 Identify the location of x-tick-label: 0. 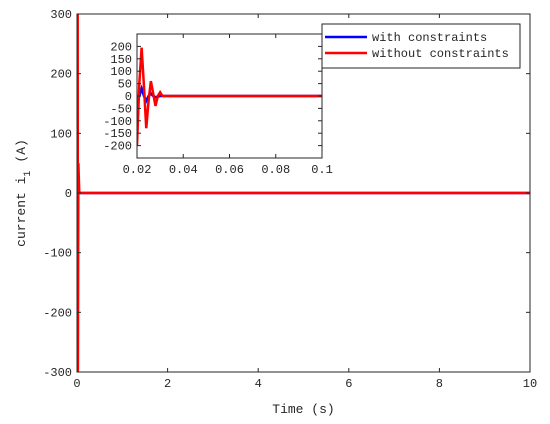
(76, 384).